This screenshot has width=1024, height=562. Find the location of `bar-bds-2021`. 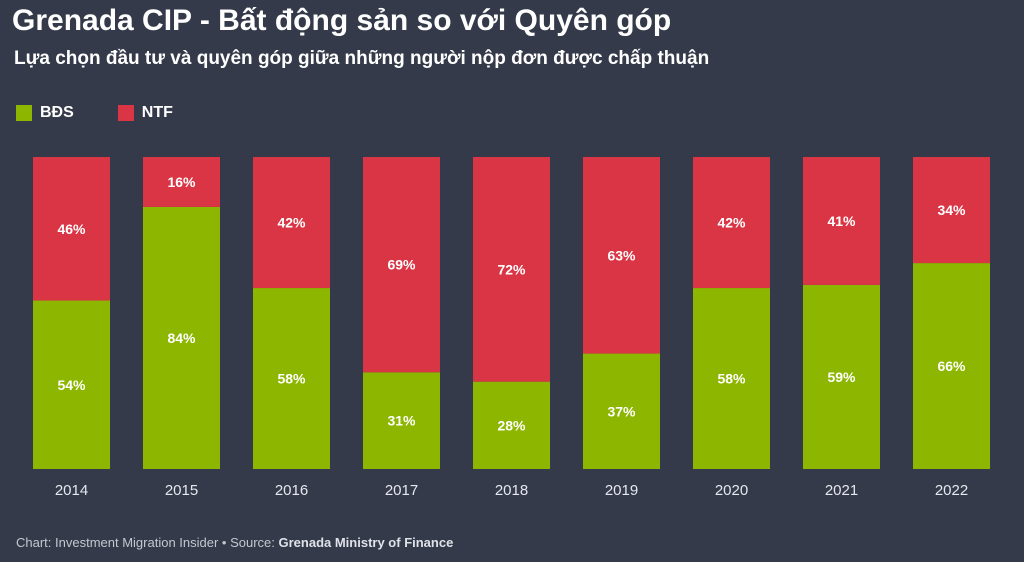

bar-bds-2021 is located at coordinates (841, 376).